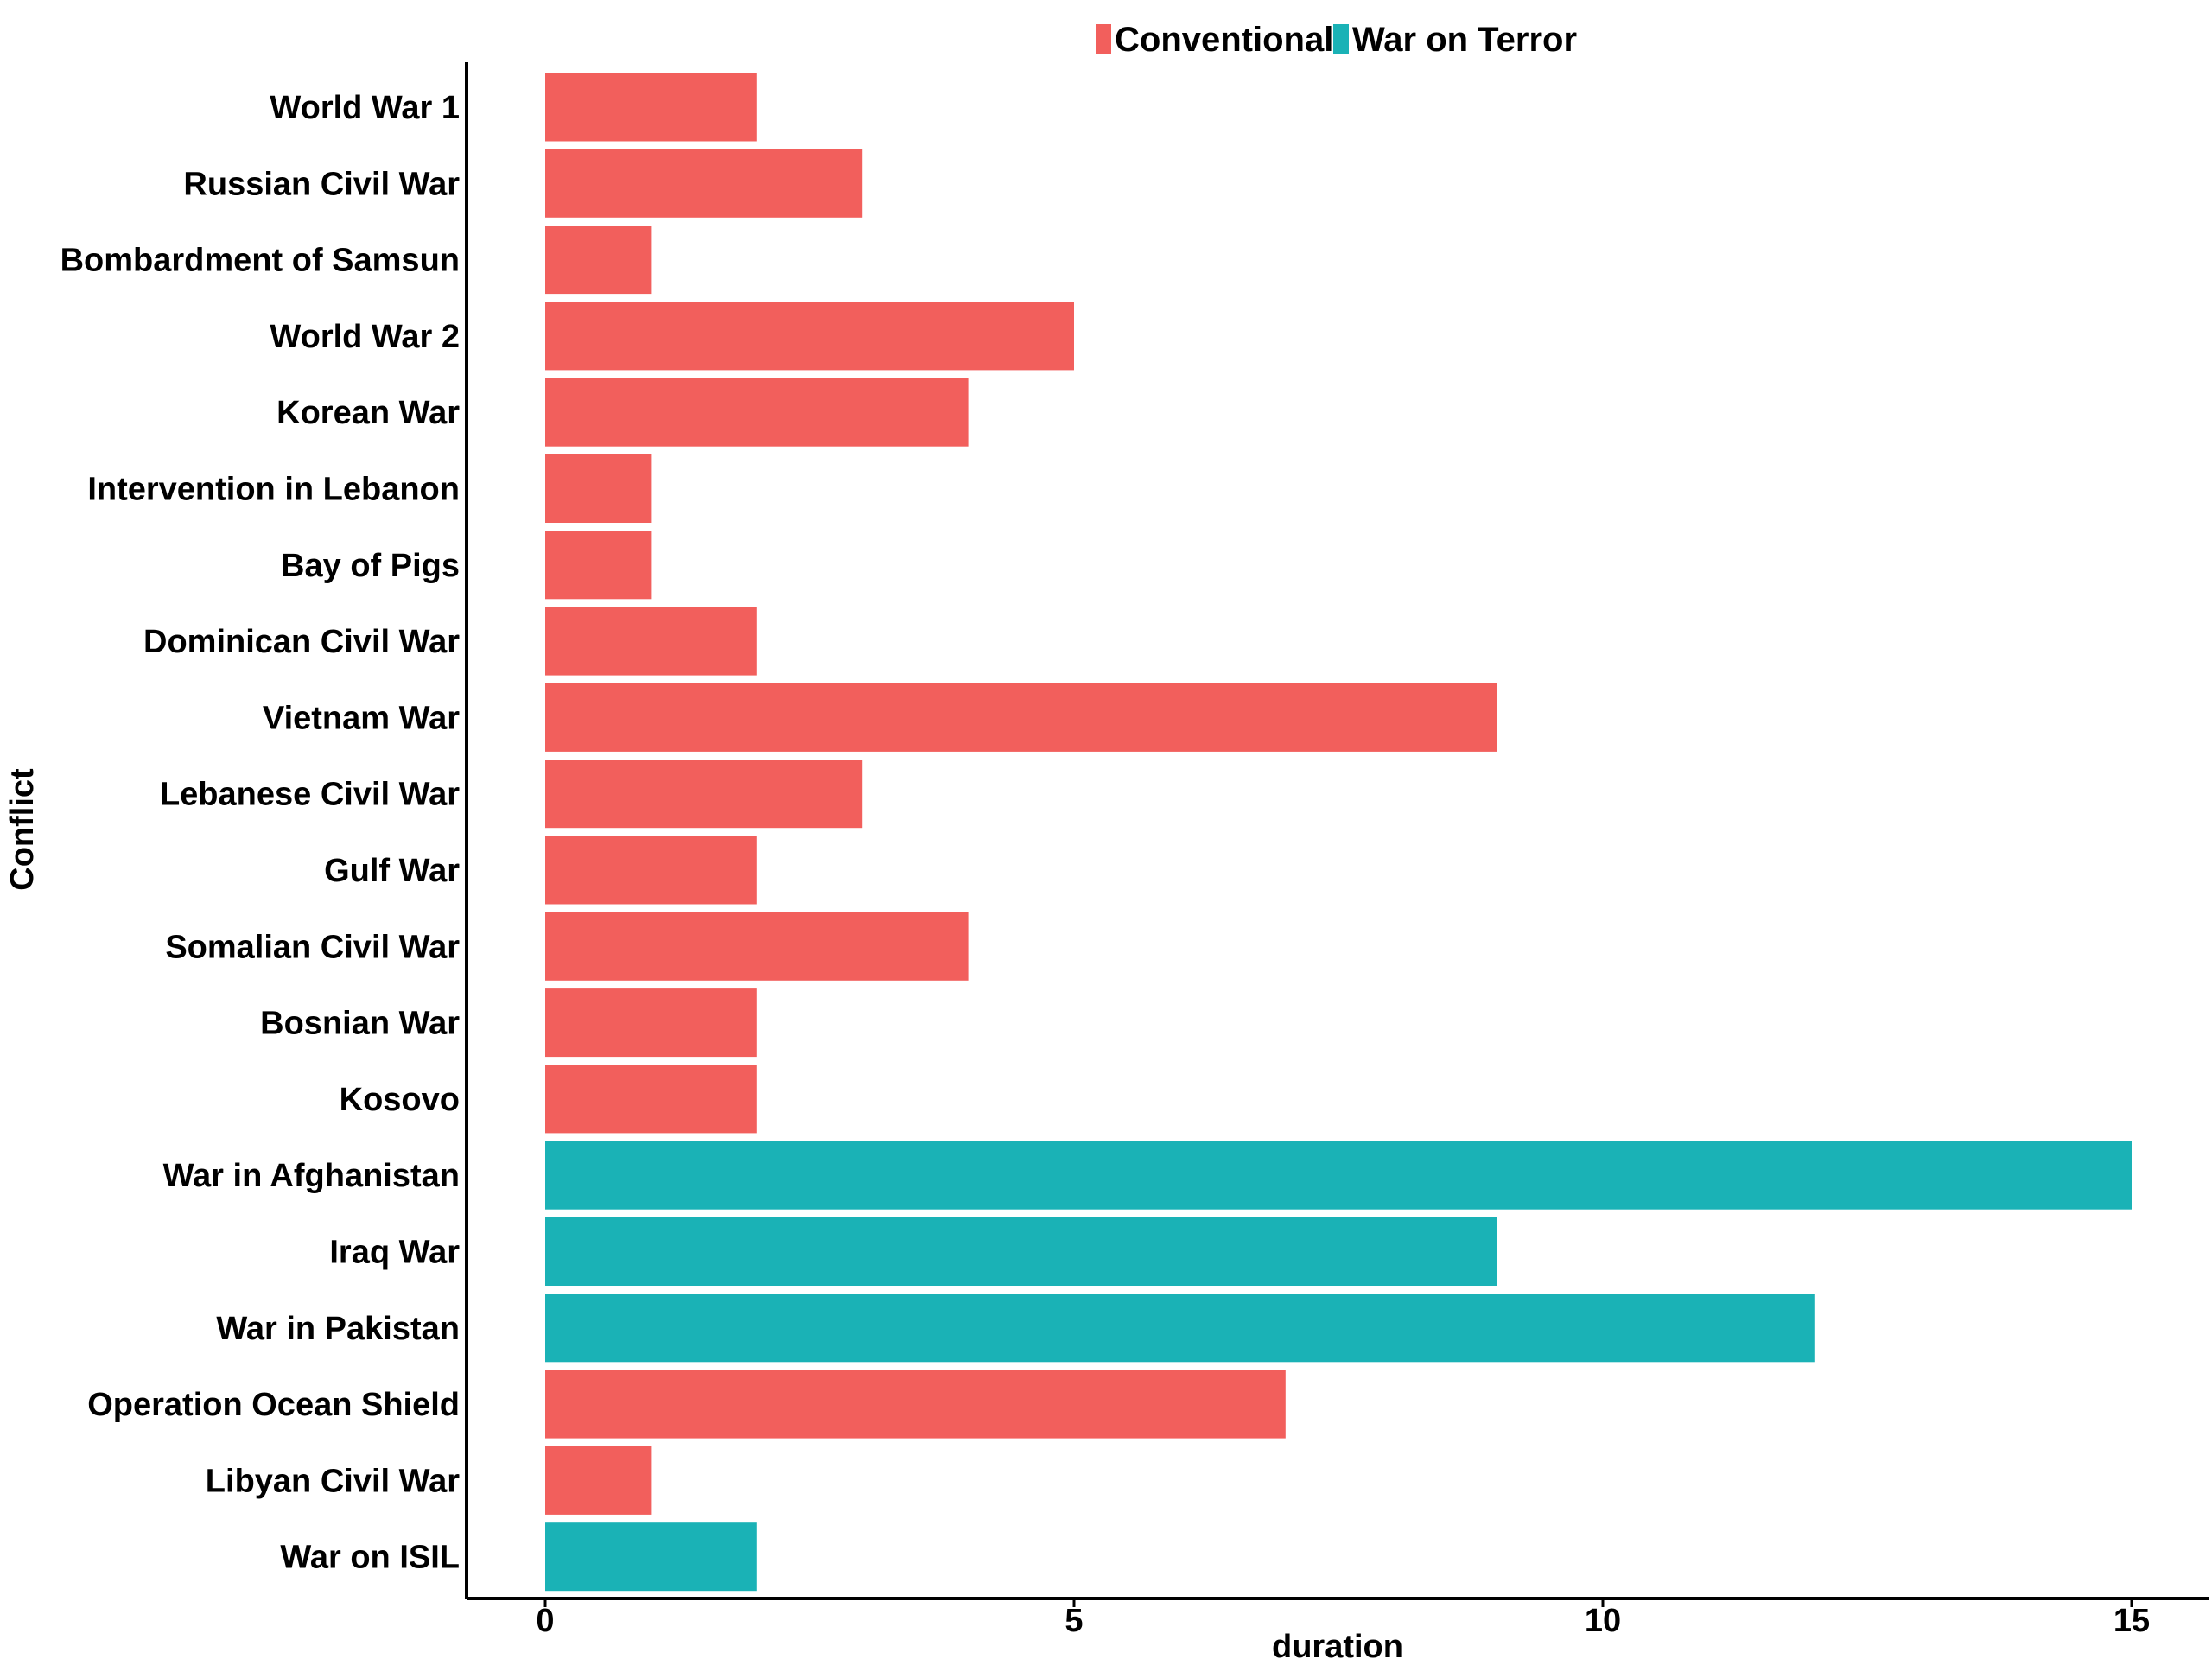  What do you see at coordinates (598, 1480) in the screenshot?
I see `bar-libyan-civil-war` at bounding box center [598, 1480].